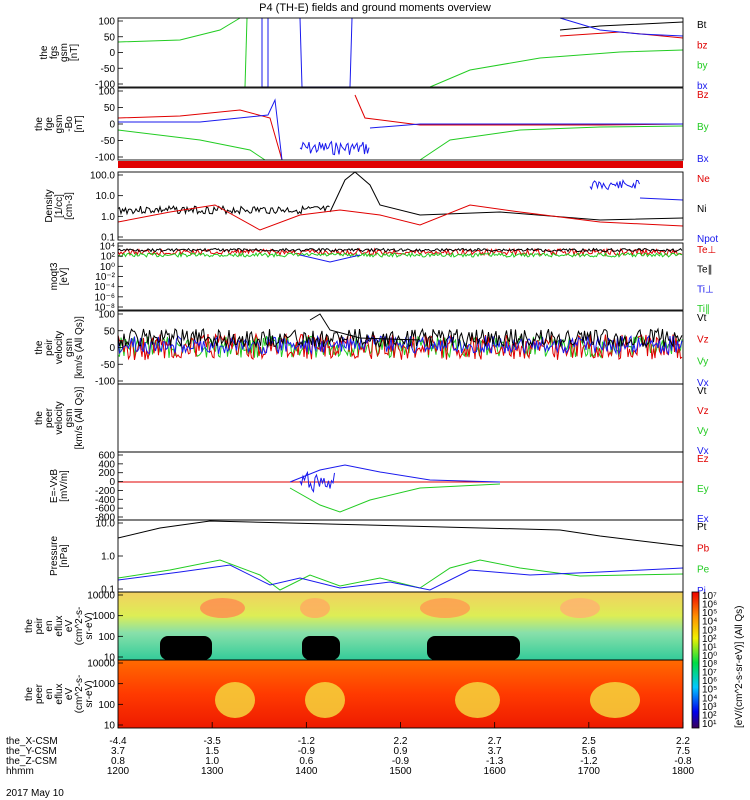 The image size is (750, 800). I want to click on y-axis-label: peir, so click(49, 346).